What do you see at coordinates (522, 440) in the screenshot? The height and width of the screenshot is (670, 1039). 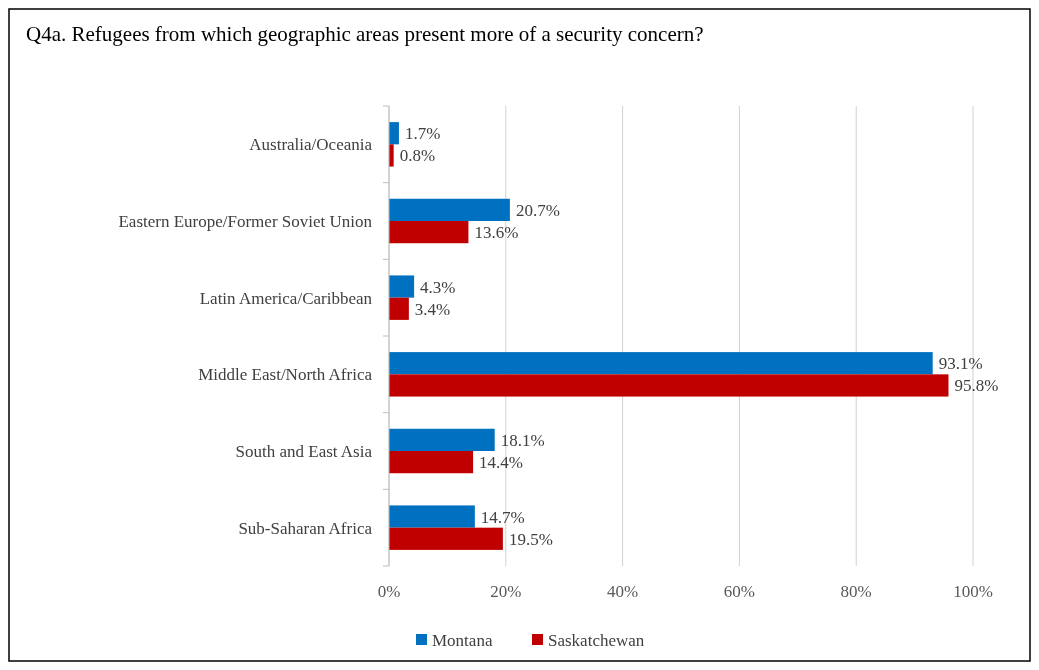 I see `data-label: 18.1%` at bounding box center [522, 440].